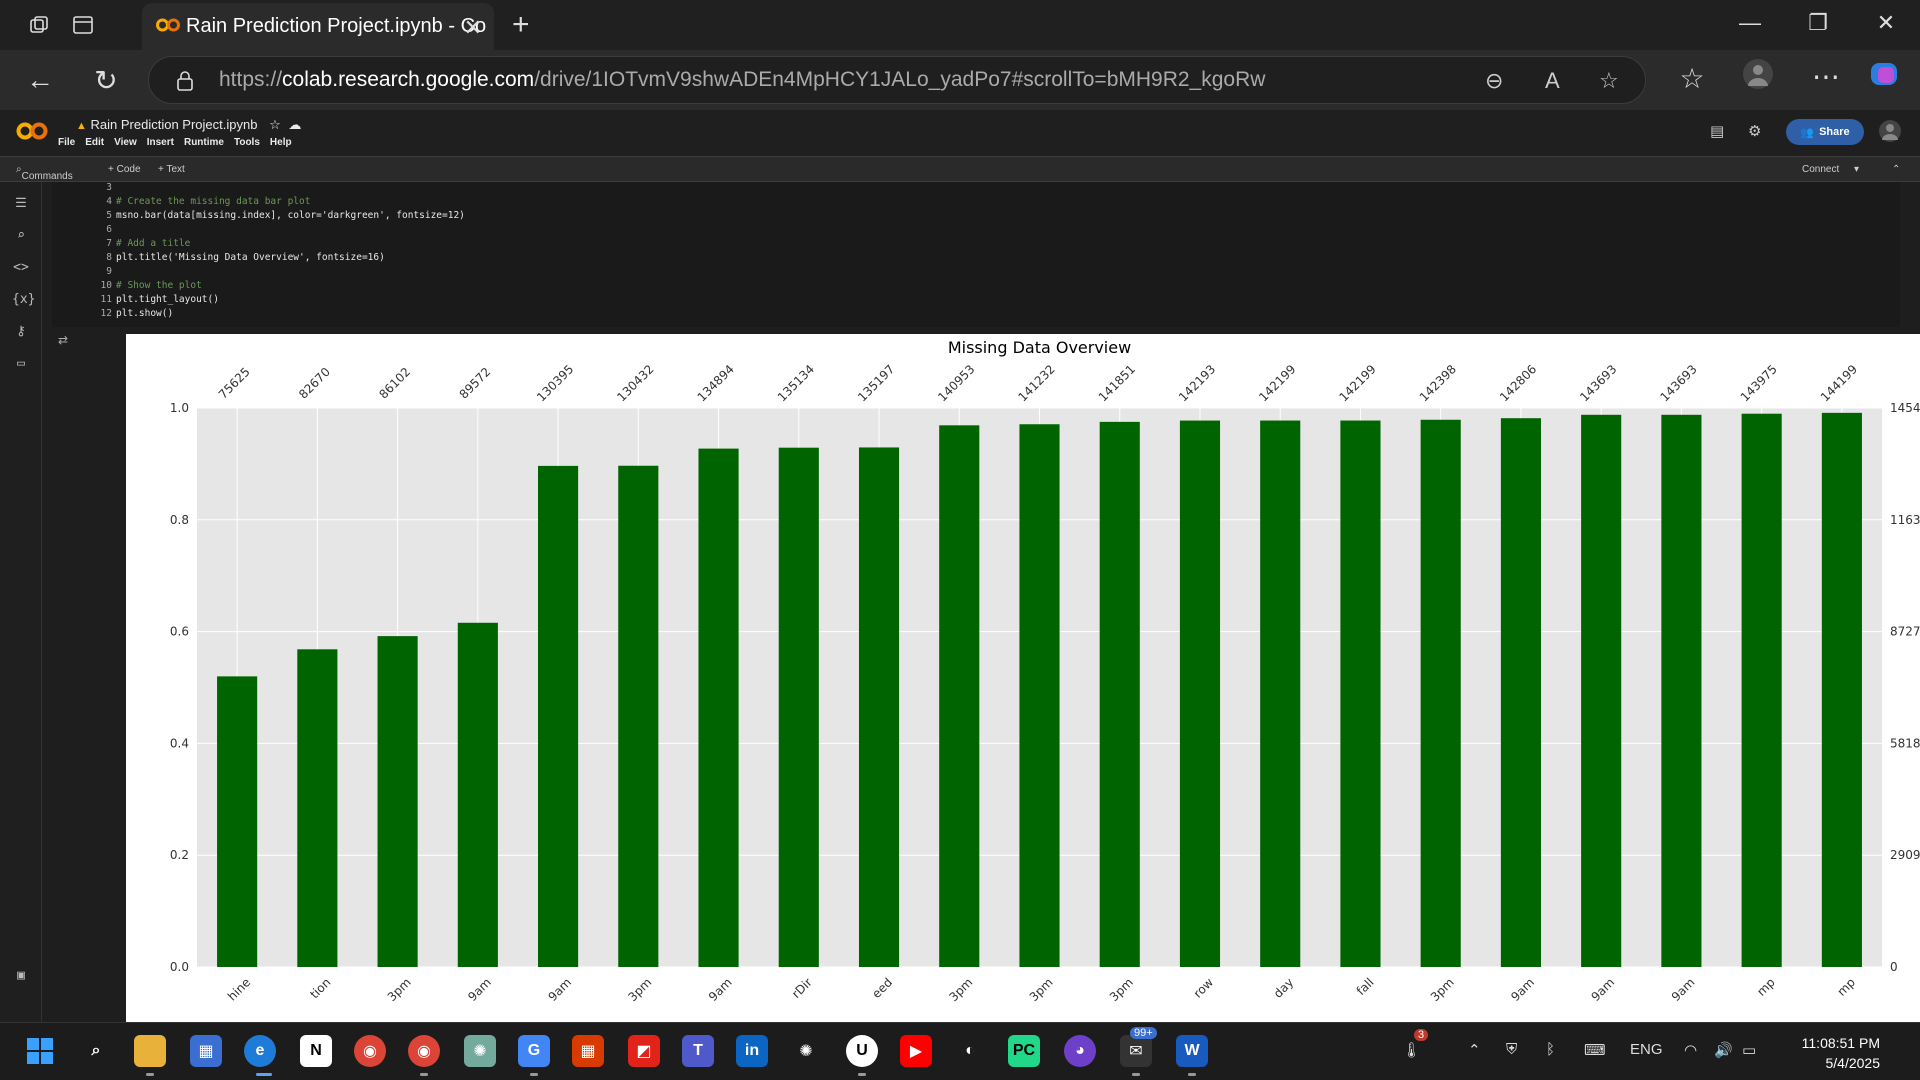 The width and height of the screenshot is (1920, 1080). I want to click on menu-help: Help, so click(280, 142).